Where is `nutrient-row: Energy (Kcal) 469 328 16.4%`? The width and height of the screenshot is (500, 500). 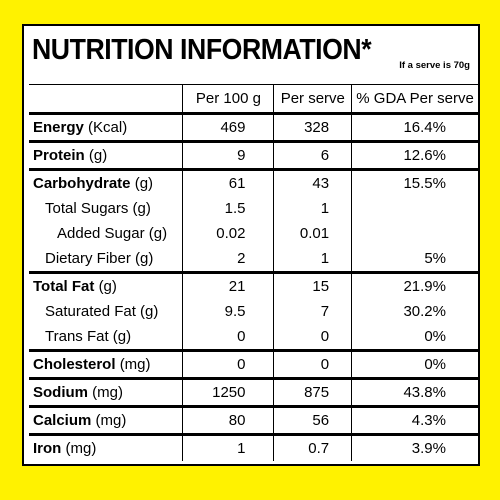 nutrient-row: Energy (Kcal) 469 328 16.4% is located at coordinates (253, 127).